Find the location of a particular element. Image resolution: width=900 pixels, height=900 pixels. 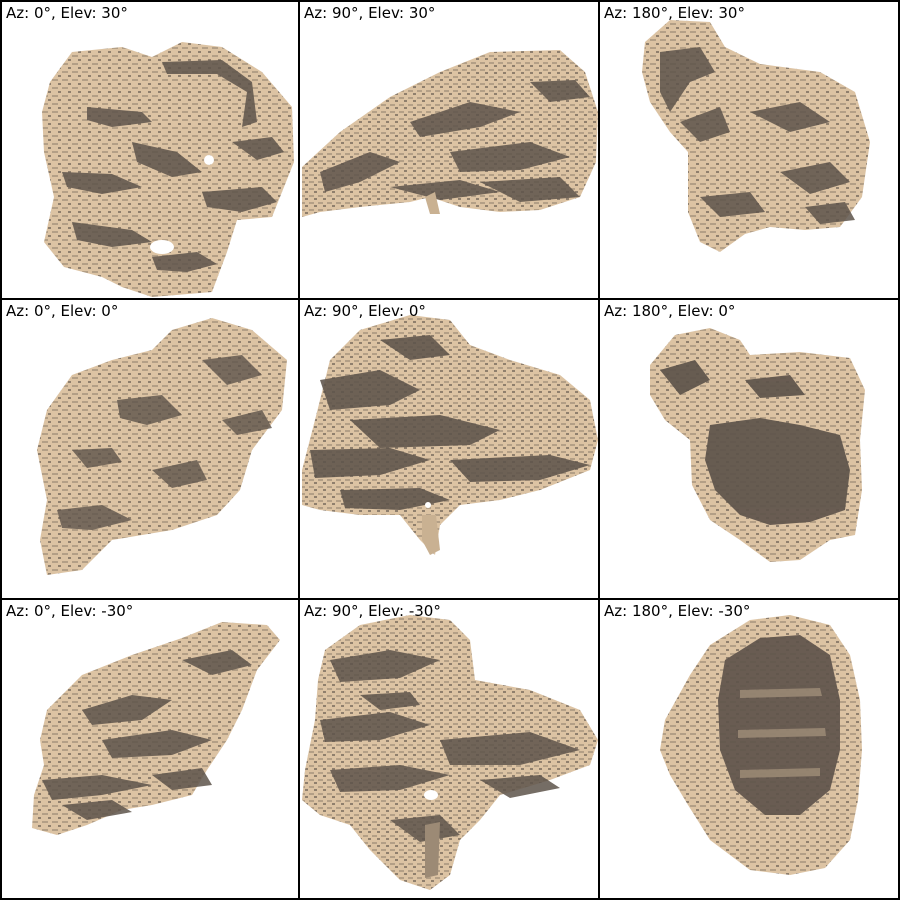

view-label: Az: 180°, Elev: -30° is located at coordinates (677, 611).